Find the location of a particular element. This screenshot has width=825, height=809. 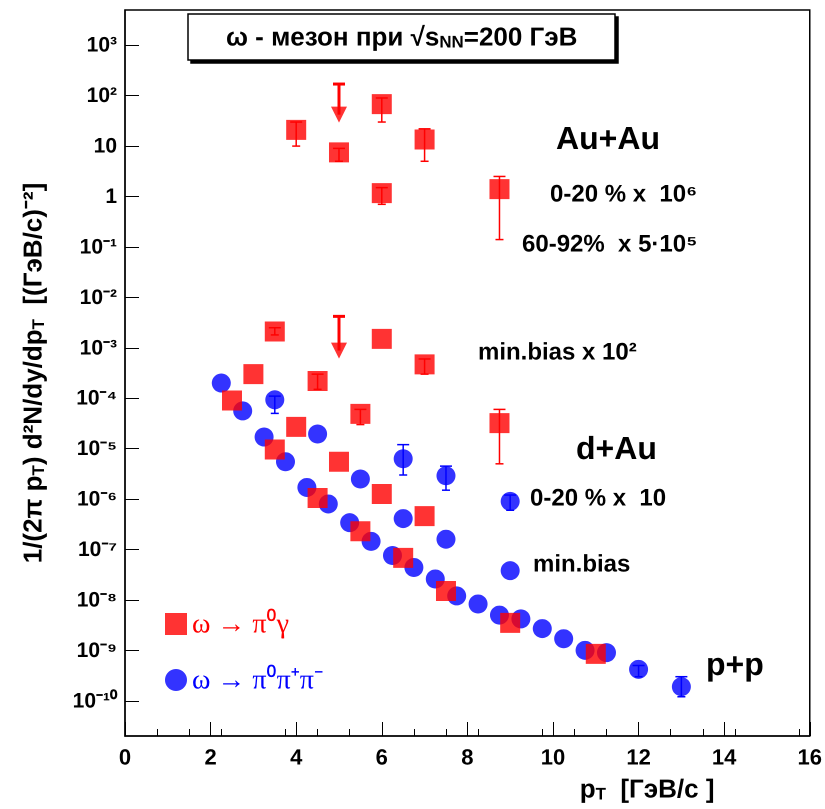

annotation: min.bias x 10² is located at coordinates (557, 352).